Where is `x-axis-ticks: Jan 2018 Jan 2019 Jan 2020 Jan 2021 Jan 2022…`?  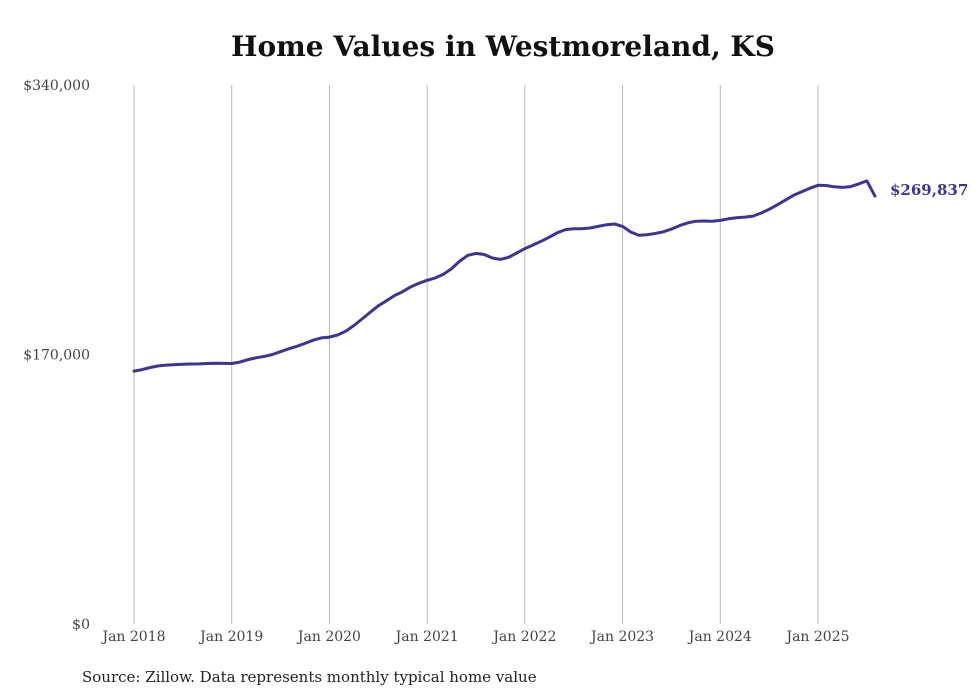
x-axis-ticks: Jan 2018 Jan 2019 Jan 2020 Jan 2021 Jan 2022… is located at coordinates (474, 637).